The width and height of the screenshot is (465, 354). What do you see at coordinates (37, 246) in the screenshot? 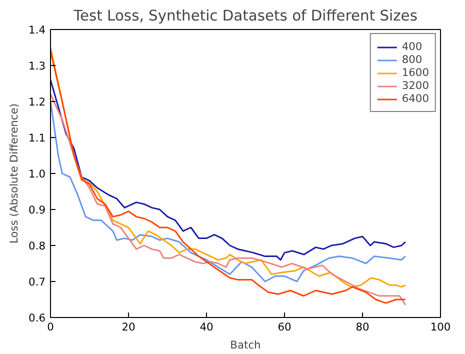
I see `y-tick-label: 0.8` at bounding box center [37, 246].